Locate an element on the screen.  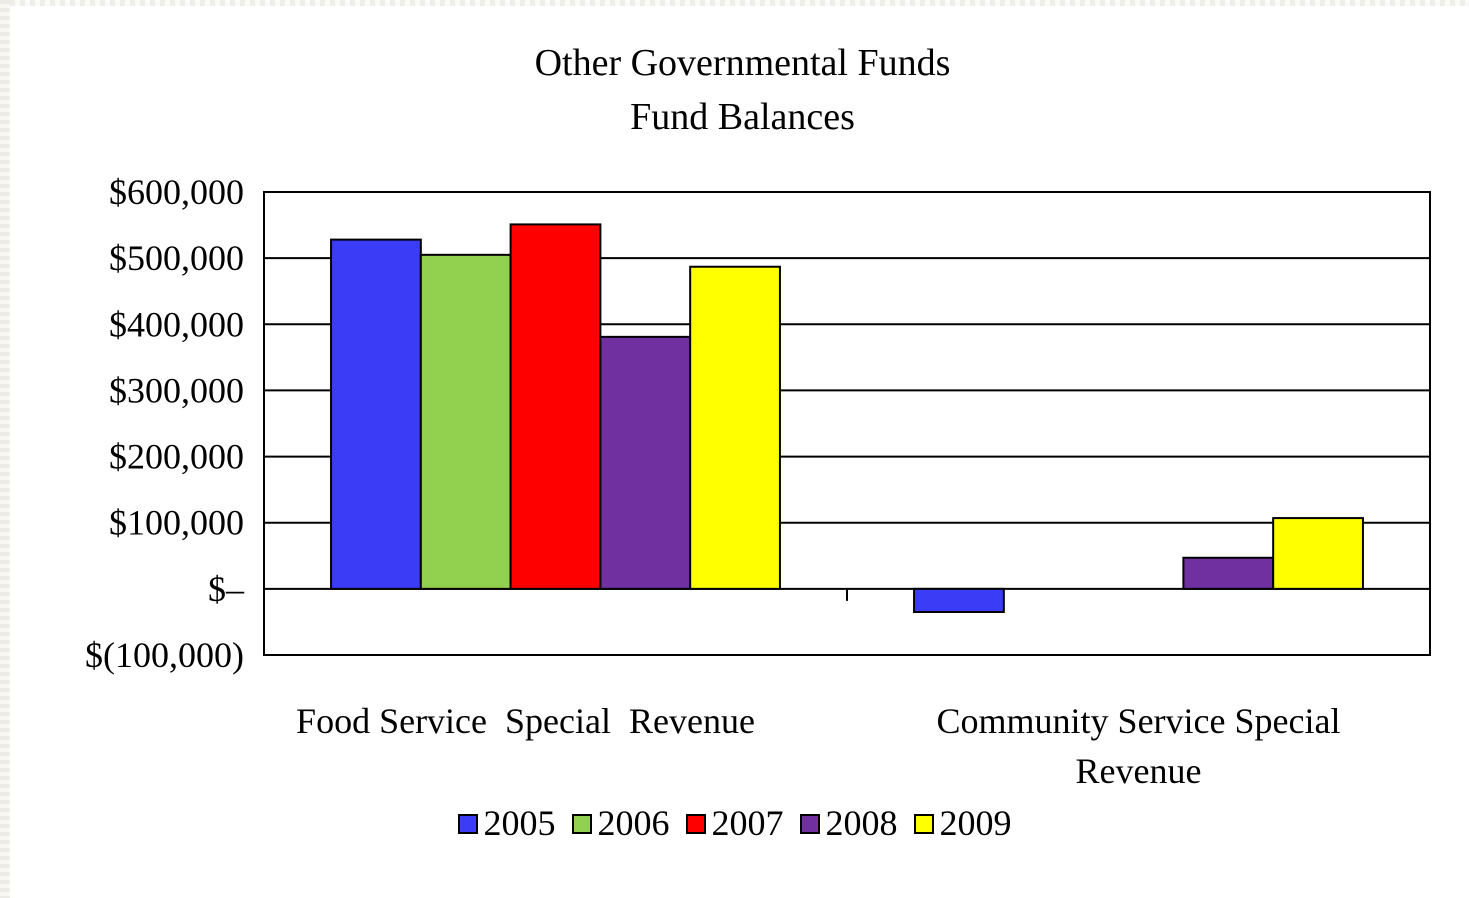
legend-item-2006: 2006 is located at coordinates (620, 823).